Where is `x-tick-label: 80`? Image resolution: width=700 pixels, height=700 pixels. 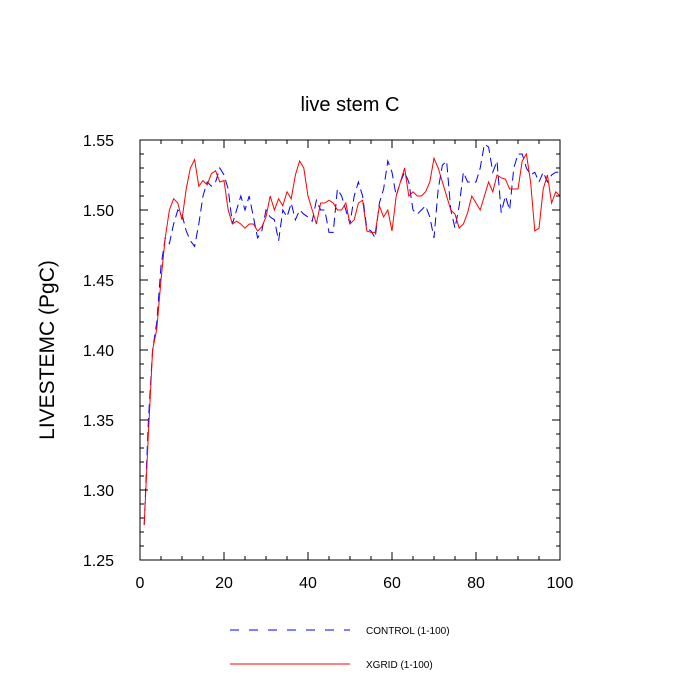
x-tick-label: 80 is located at coordinates (476, 583).